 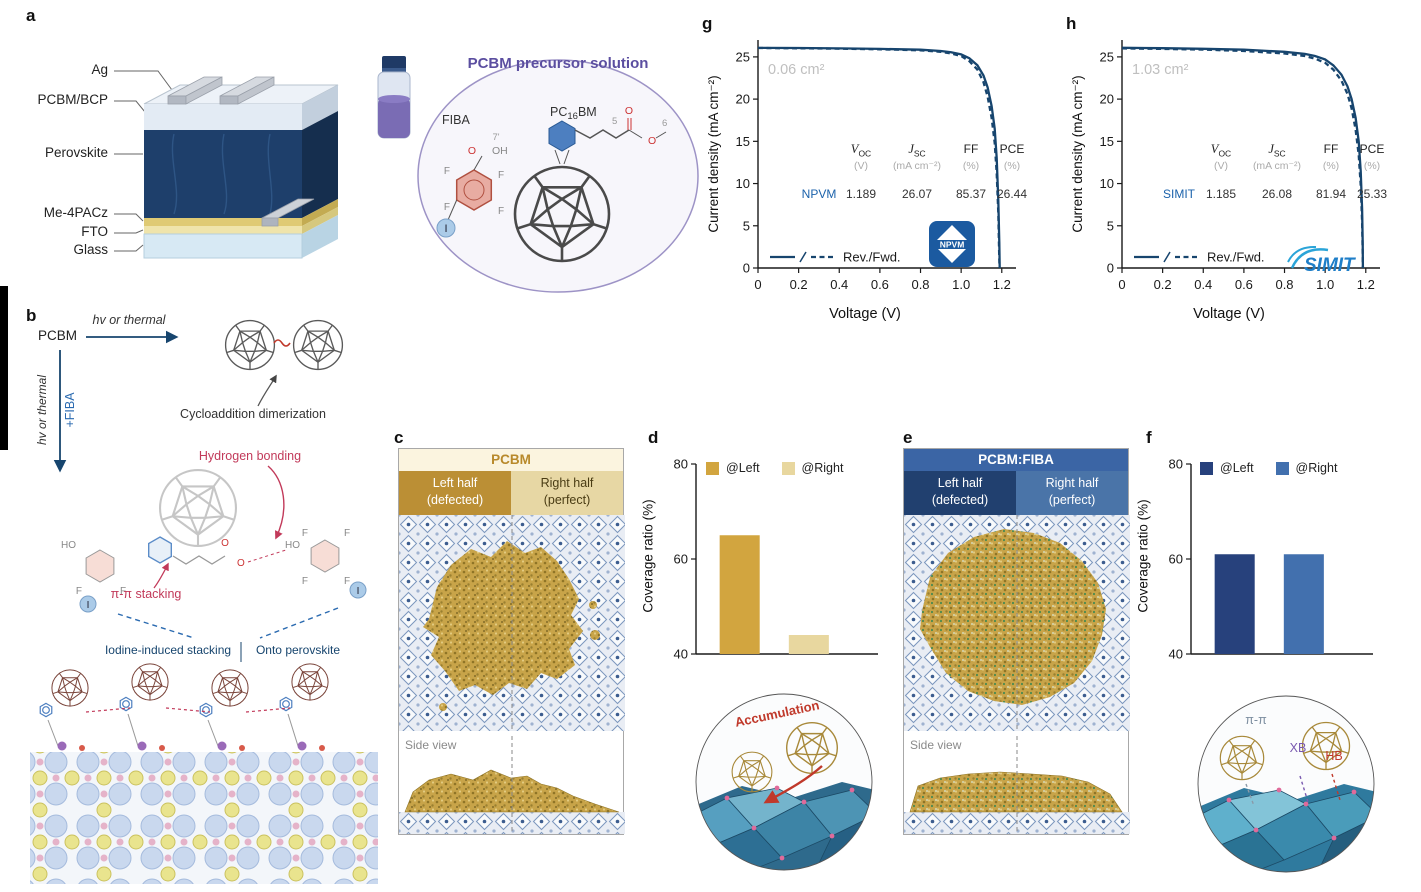 I want to click on coverage-chart-pcbm-fiba: 40 60 80, so click(x=1271, y=559).